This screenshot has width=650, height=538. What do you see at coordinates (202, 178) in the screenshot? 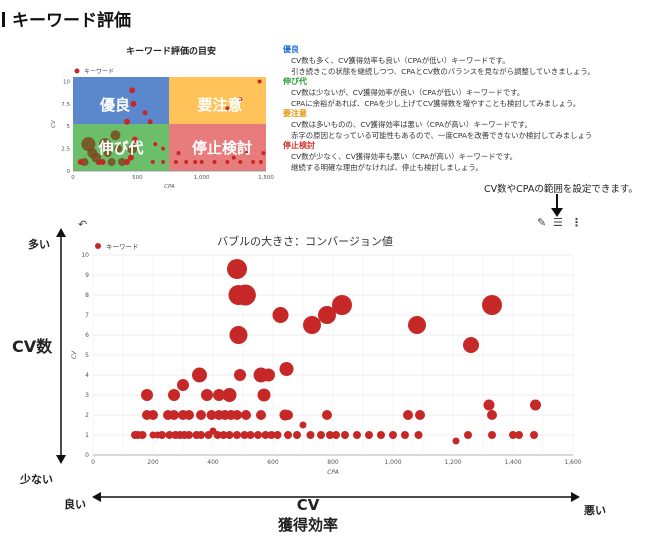
I see `guide-x-tick: 1,000` at bounding box center [202, 178].